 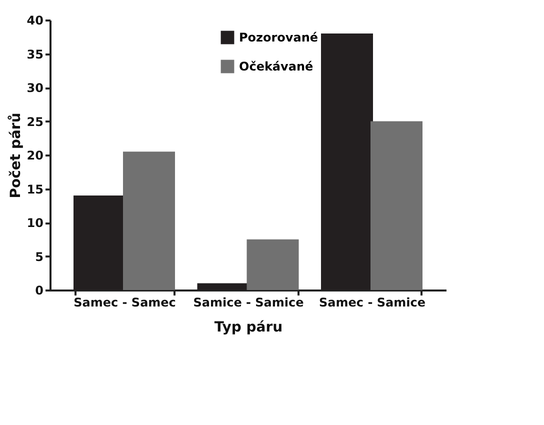 What do you see at coordinates (39, 291) in the screenshot?
I see `y-tick-label: 0` at bounding box center [39, 291].